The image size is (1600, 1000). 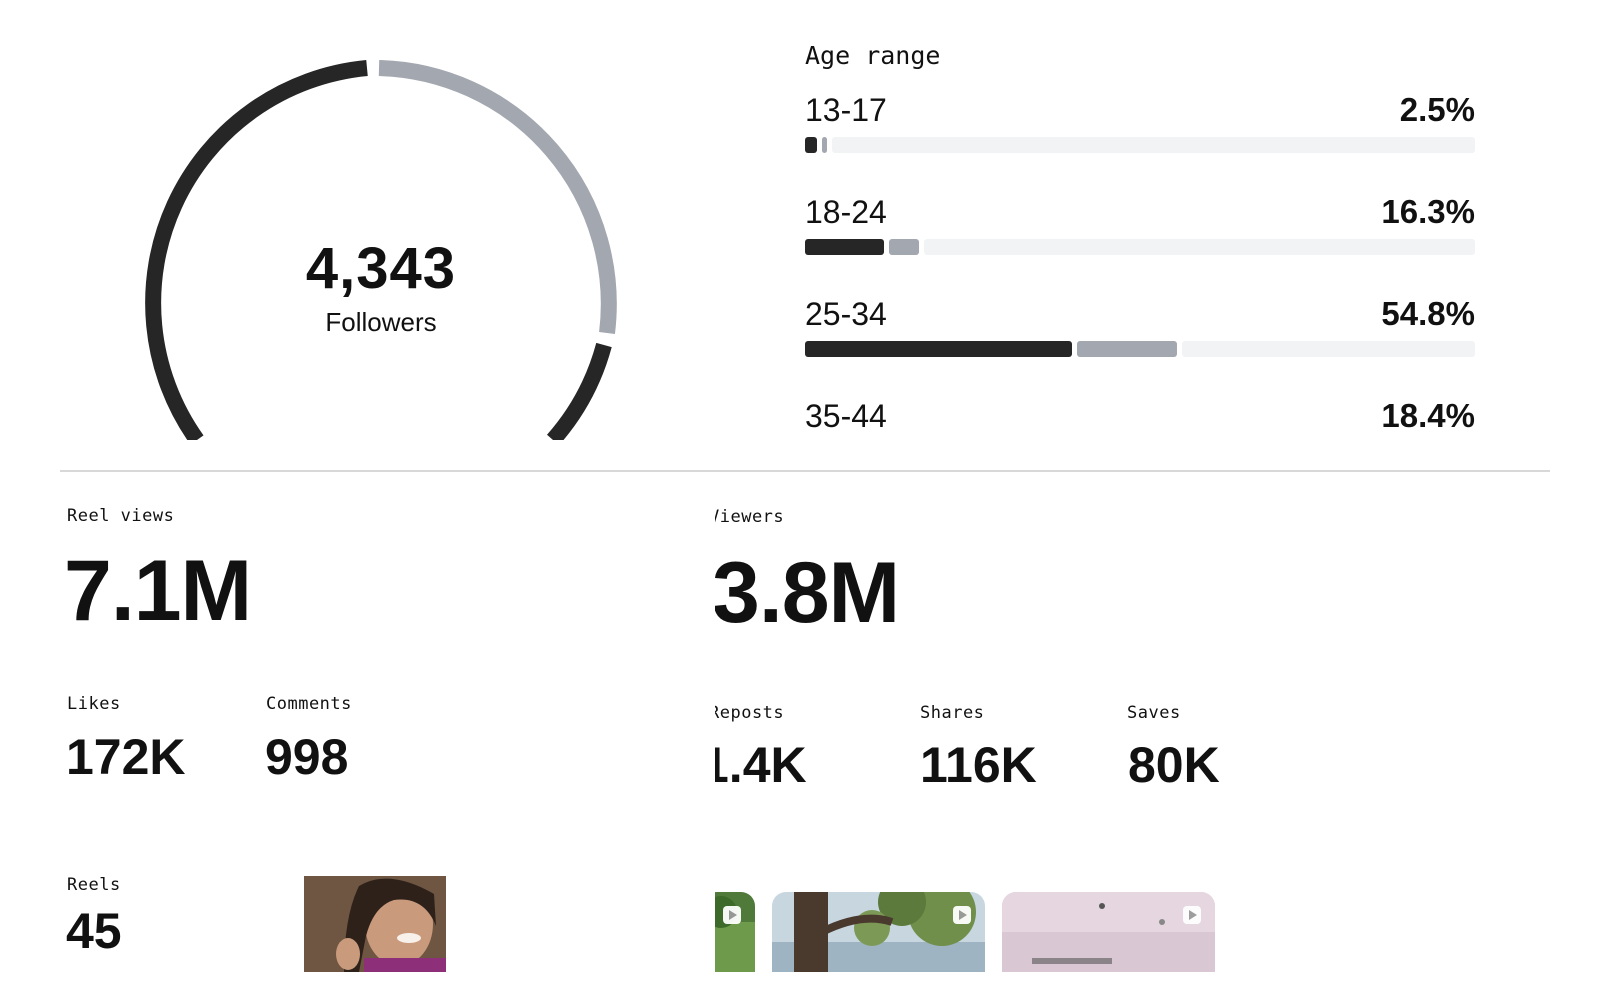 I want to click on reels-value: 45, so click(x=94, y=931).